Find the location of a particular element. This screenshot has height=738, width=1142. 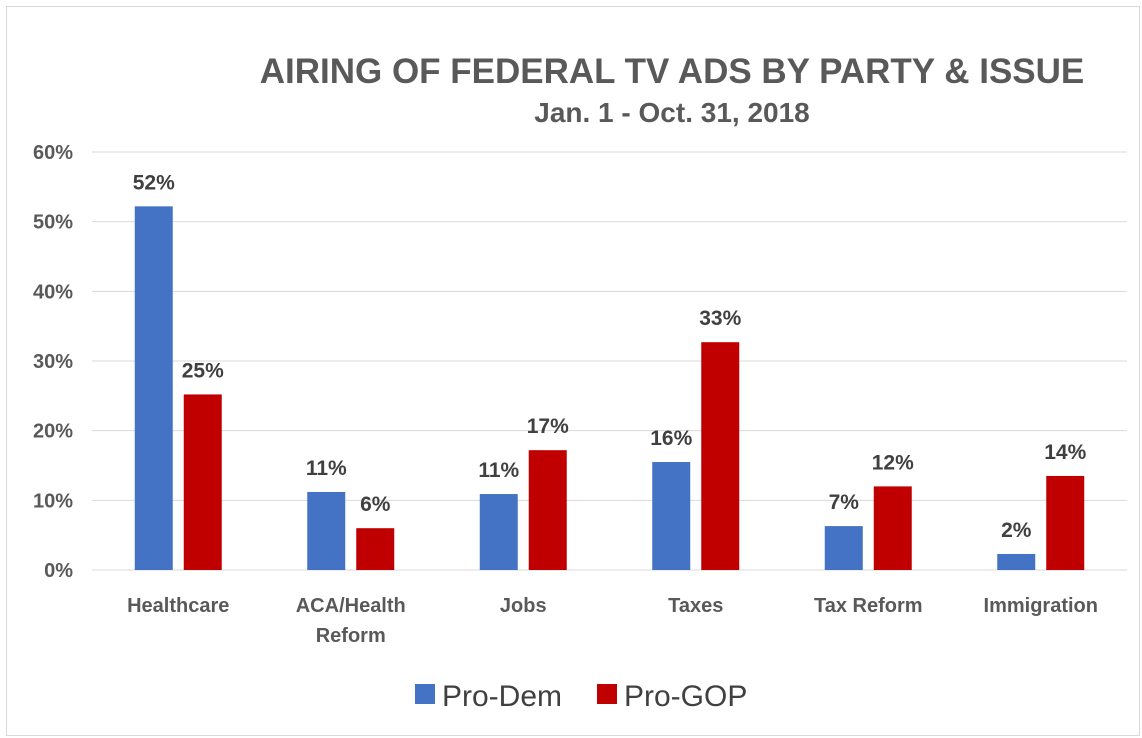

data-label: 6% is located at coordinates (375, 504).